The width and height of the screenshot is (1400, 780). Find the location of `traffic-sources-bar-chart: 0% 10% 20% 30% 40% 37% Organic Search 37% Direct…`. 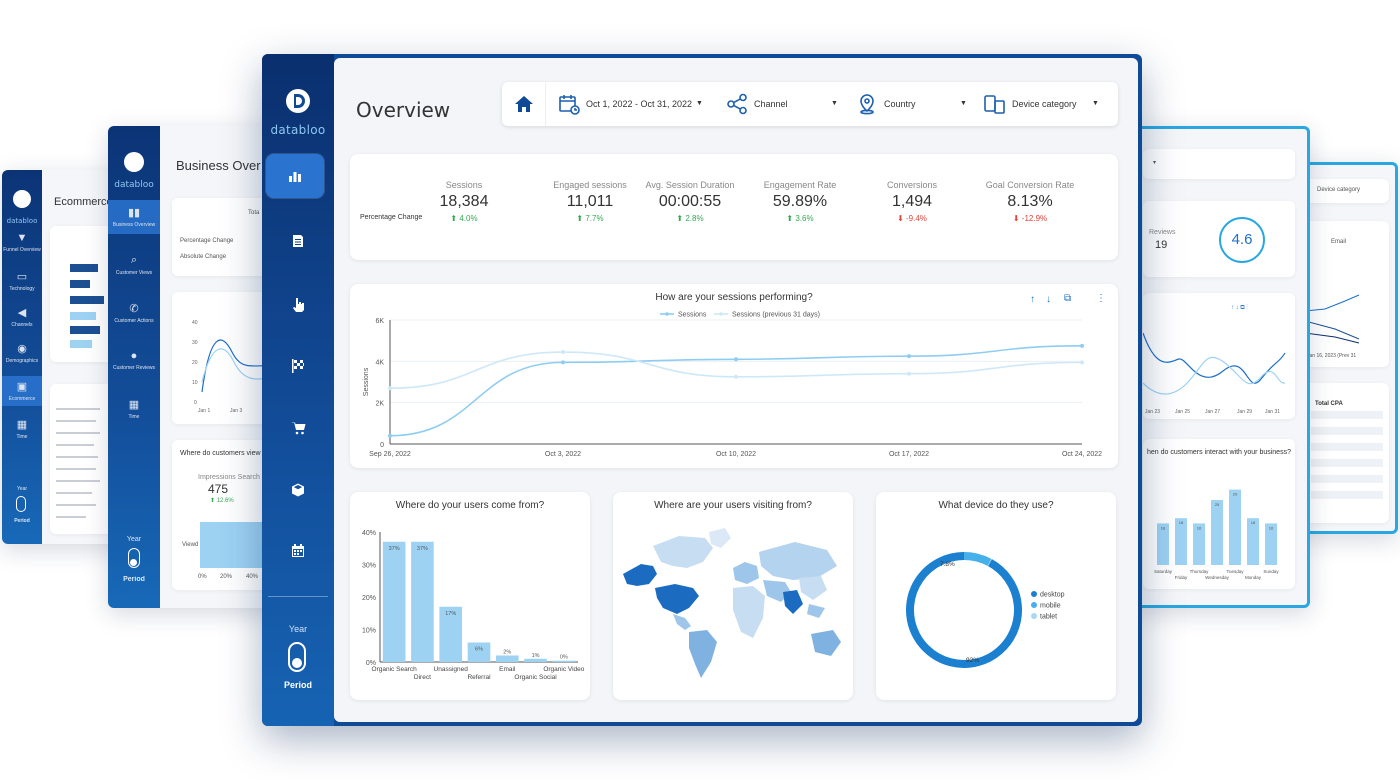

traffic-sources-bar-chart: 0% 10% 20% 30% 40% 37% Organic Search 37% Direct… is located at coordinates (473, 605).